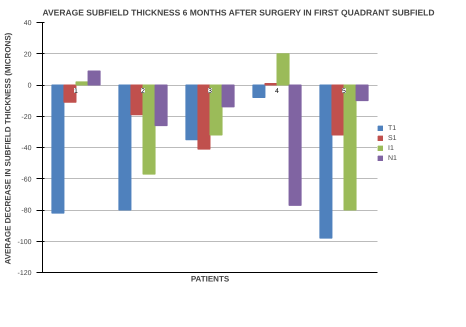  I want to click on y-axis-title: AVERAGE DECREASE IN SUBFIELD THICKNESS (MICRONS), so click(7, 148).